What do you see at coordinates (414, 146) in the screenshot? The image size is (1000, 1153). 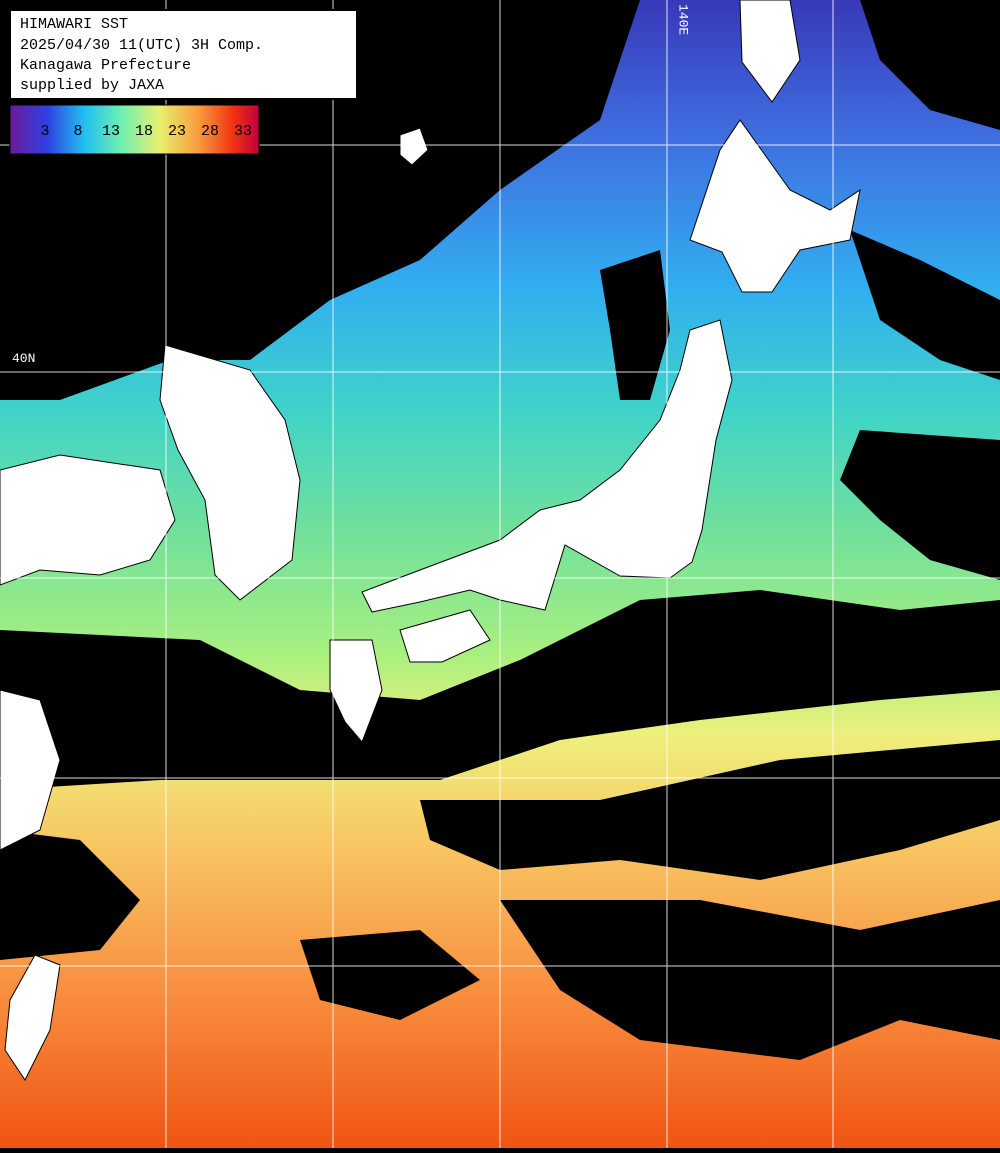 I see `island` at bounding box center [414, 146].